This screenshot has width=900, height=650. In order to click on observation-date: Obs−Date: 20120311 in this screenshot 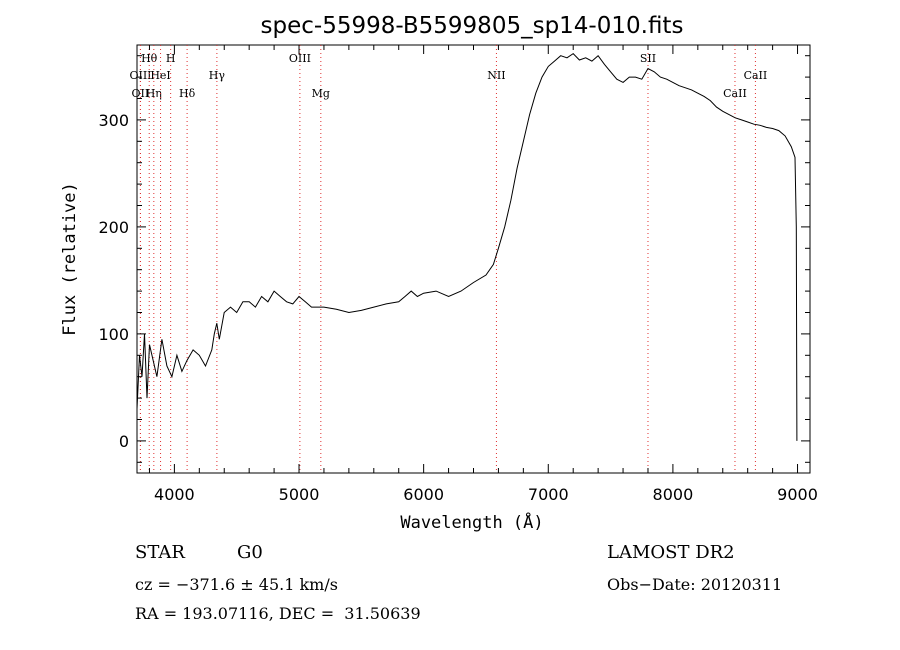, I will do `click(695, 584)`.